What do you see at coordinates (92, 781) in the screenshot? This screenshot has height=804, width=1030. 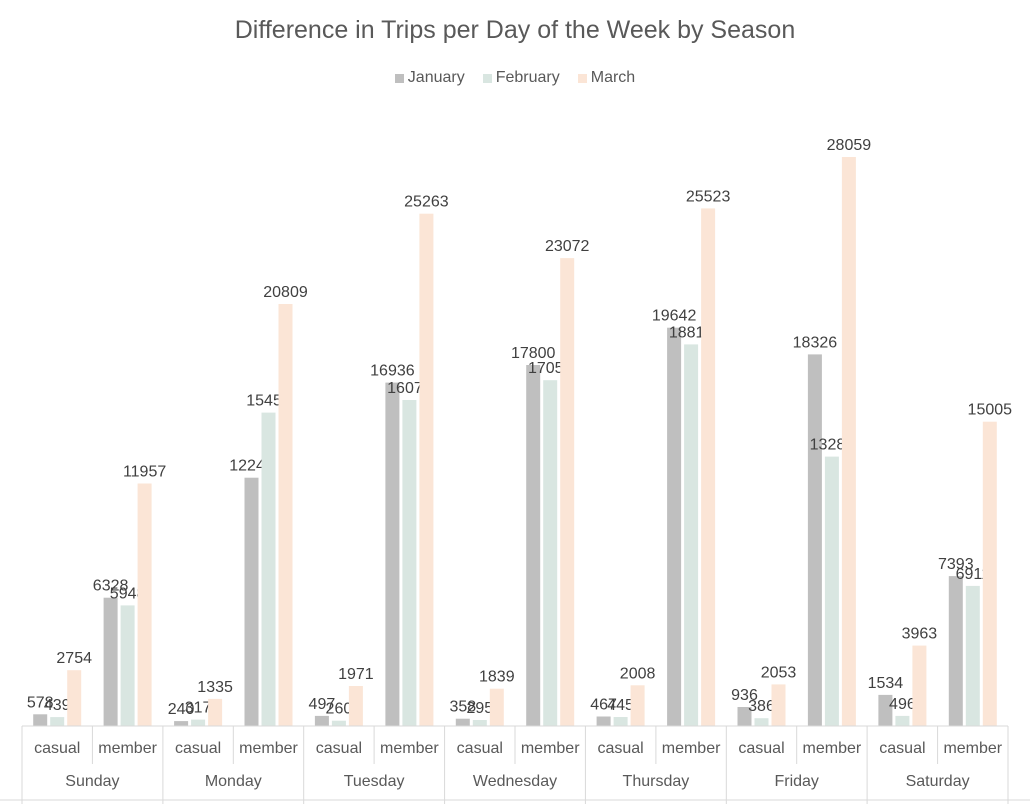 I see `group-label: Sunday` at bounding box center [92, 781].